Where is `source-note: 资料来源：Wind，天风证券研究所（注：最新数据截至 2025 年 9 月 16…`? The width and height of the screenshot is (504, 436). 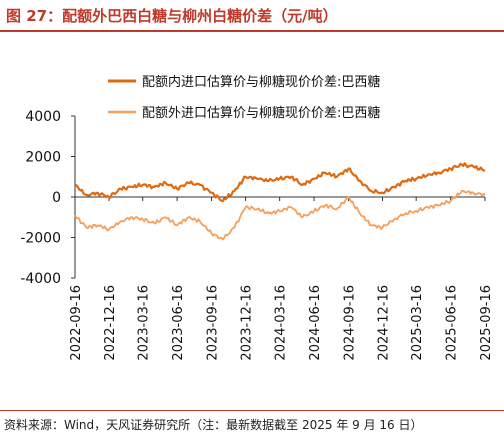 source-note: 资料来源：Wind，天风证券研究所（注：最新数据截至 2025 年 9 月 16… is located at coordinates (213, 425).